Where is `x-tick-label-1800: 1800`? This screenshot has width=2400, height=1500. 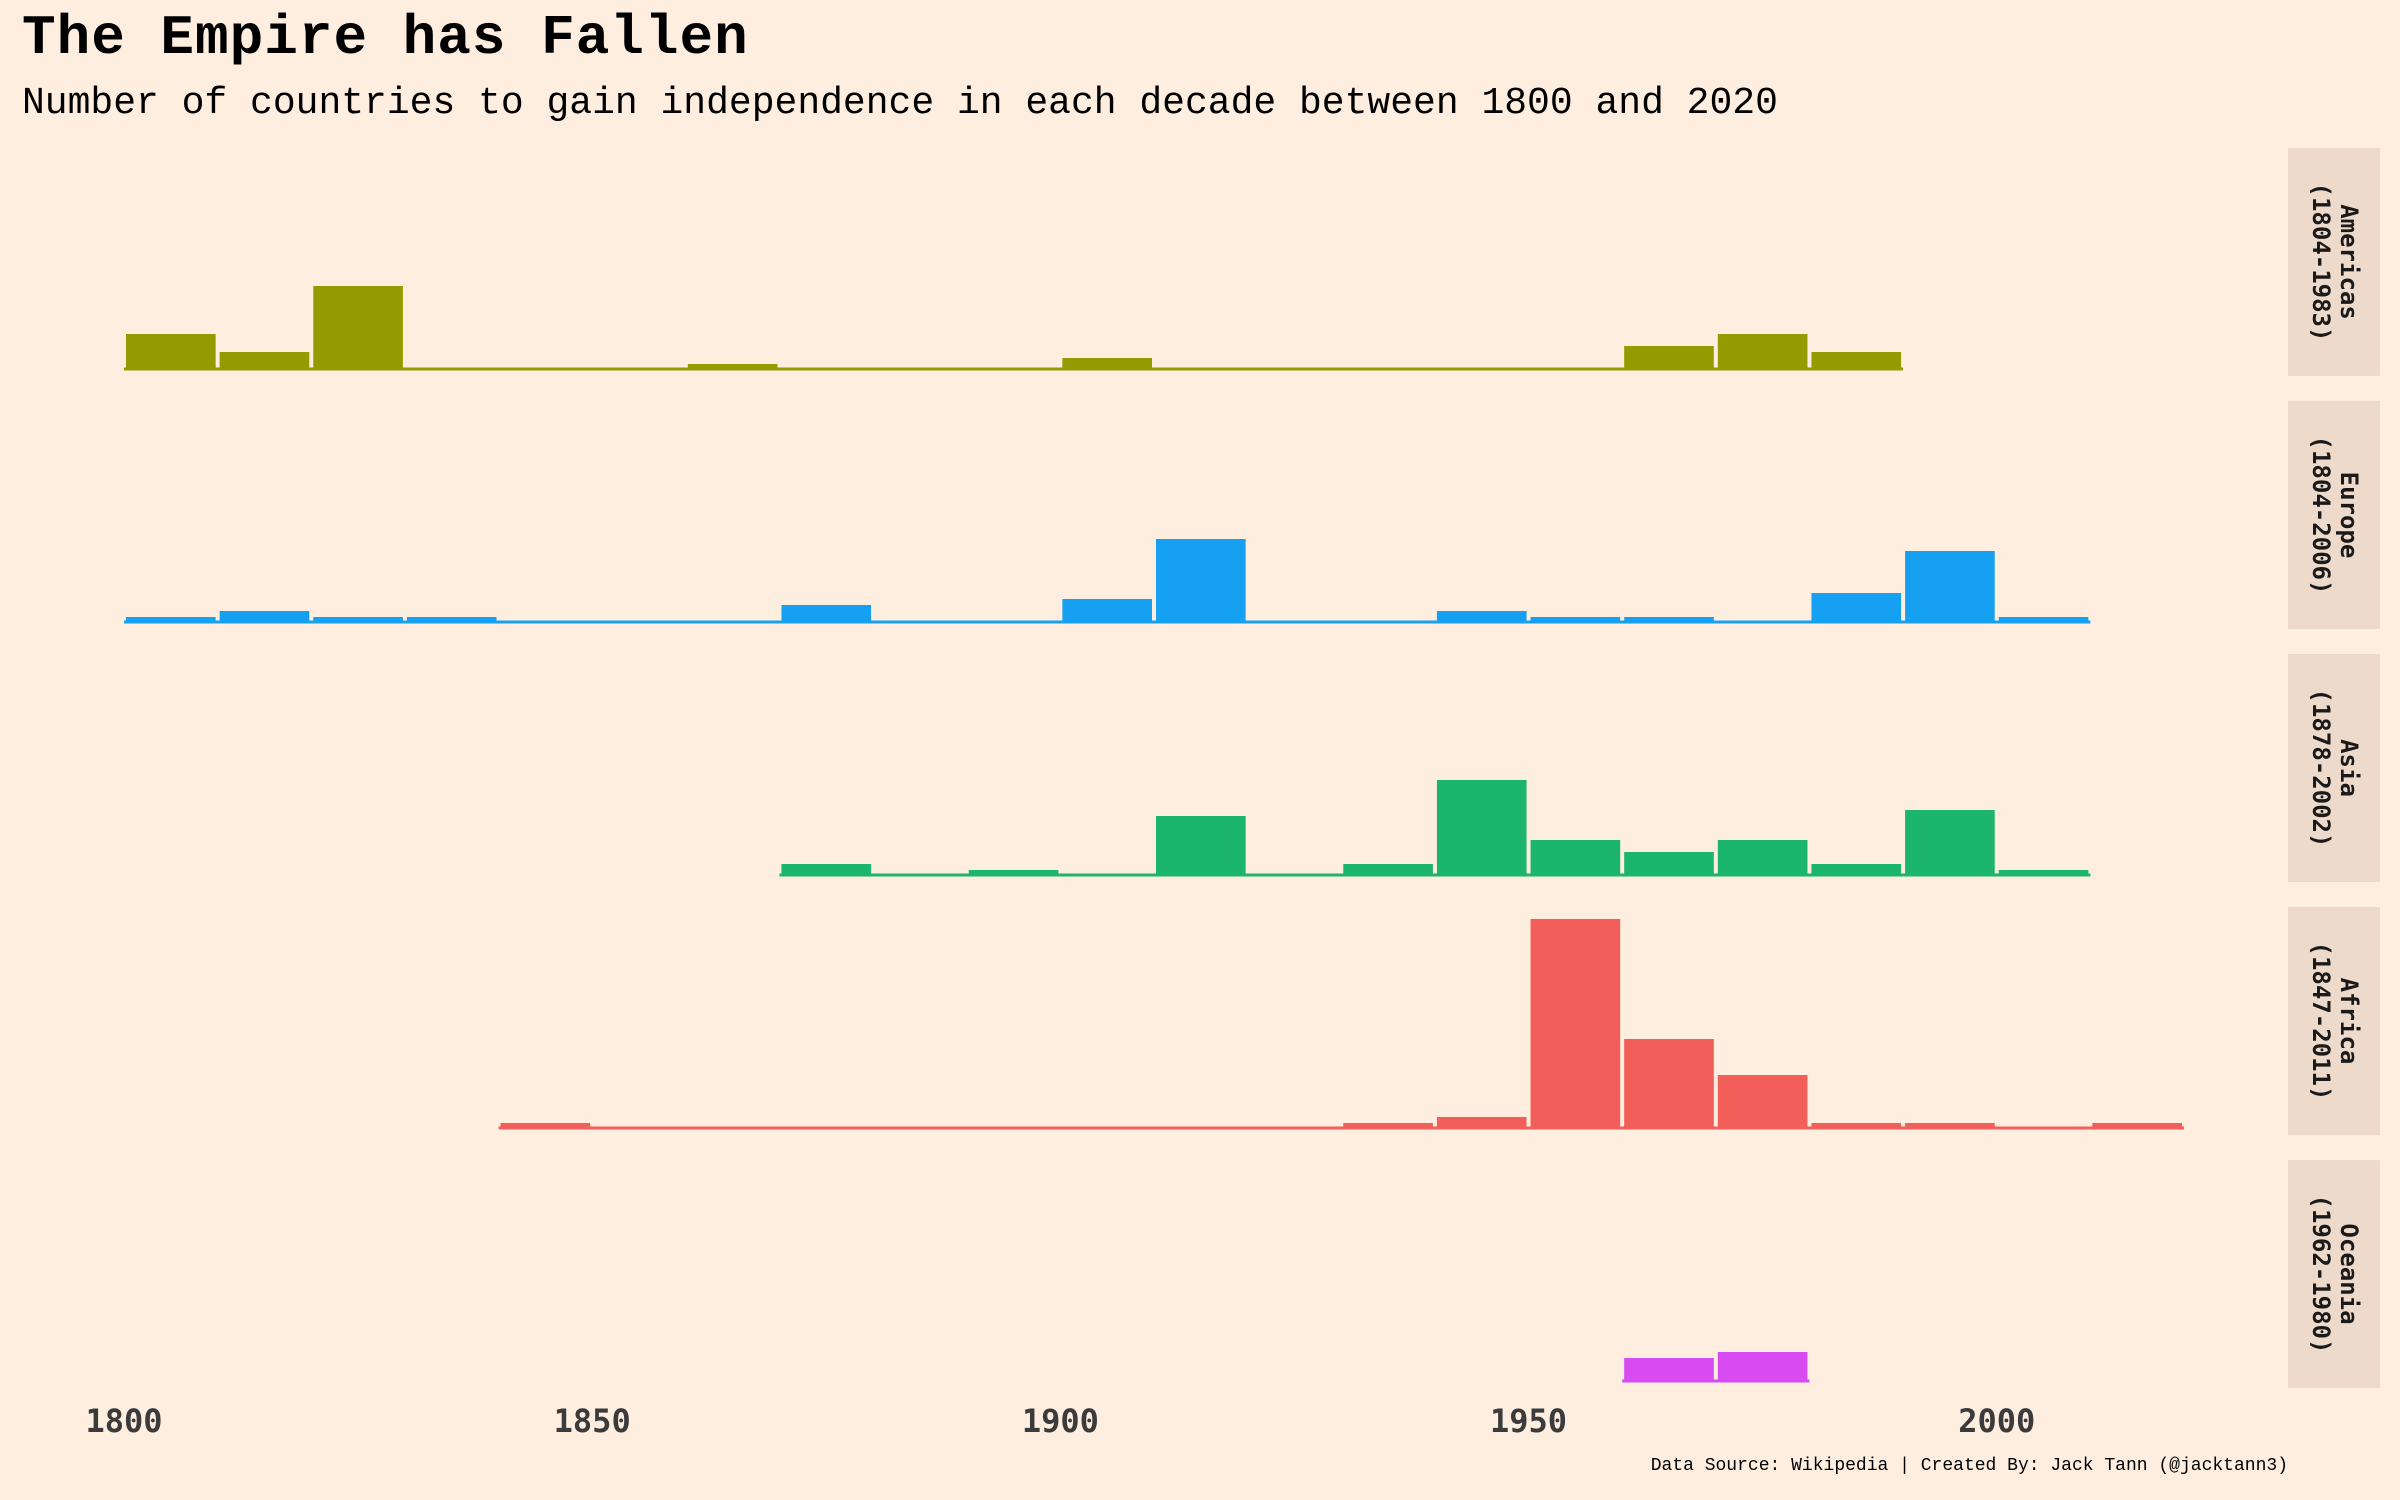 x-tick-label-1800: 1800 is located at coordinates (123, 1421).